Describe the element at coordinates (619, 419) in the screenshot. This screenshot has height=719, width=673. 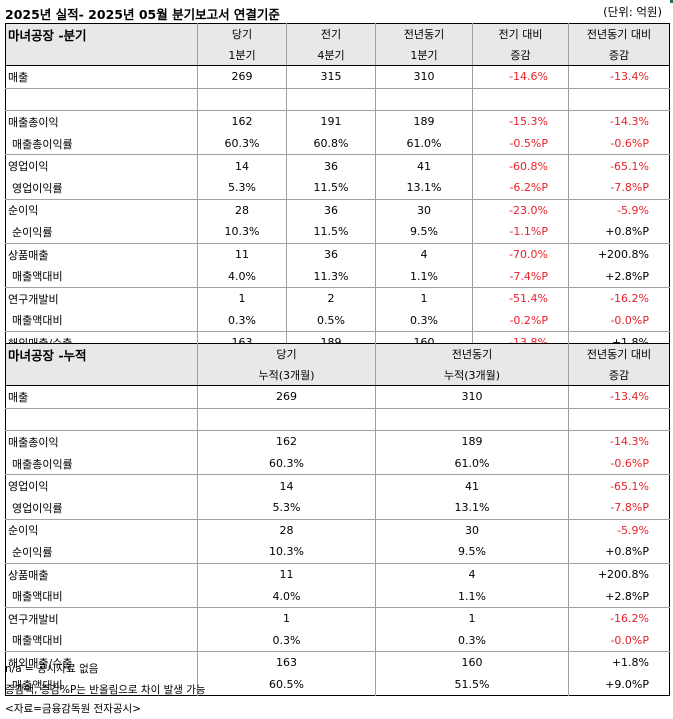
I see `change-vs-prev-year` at that location.